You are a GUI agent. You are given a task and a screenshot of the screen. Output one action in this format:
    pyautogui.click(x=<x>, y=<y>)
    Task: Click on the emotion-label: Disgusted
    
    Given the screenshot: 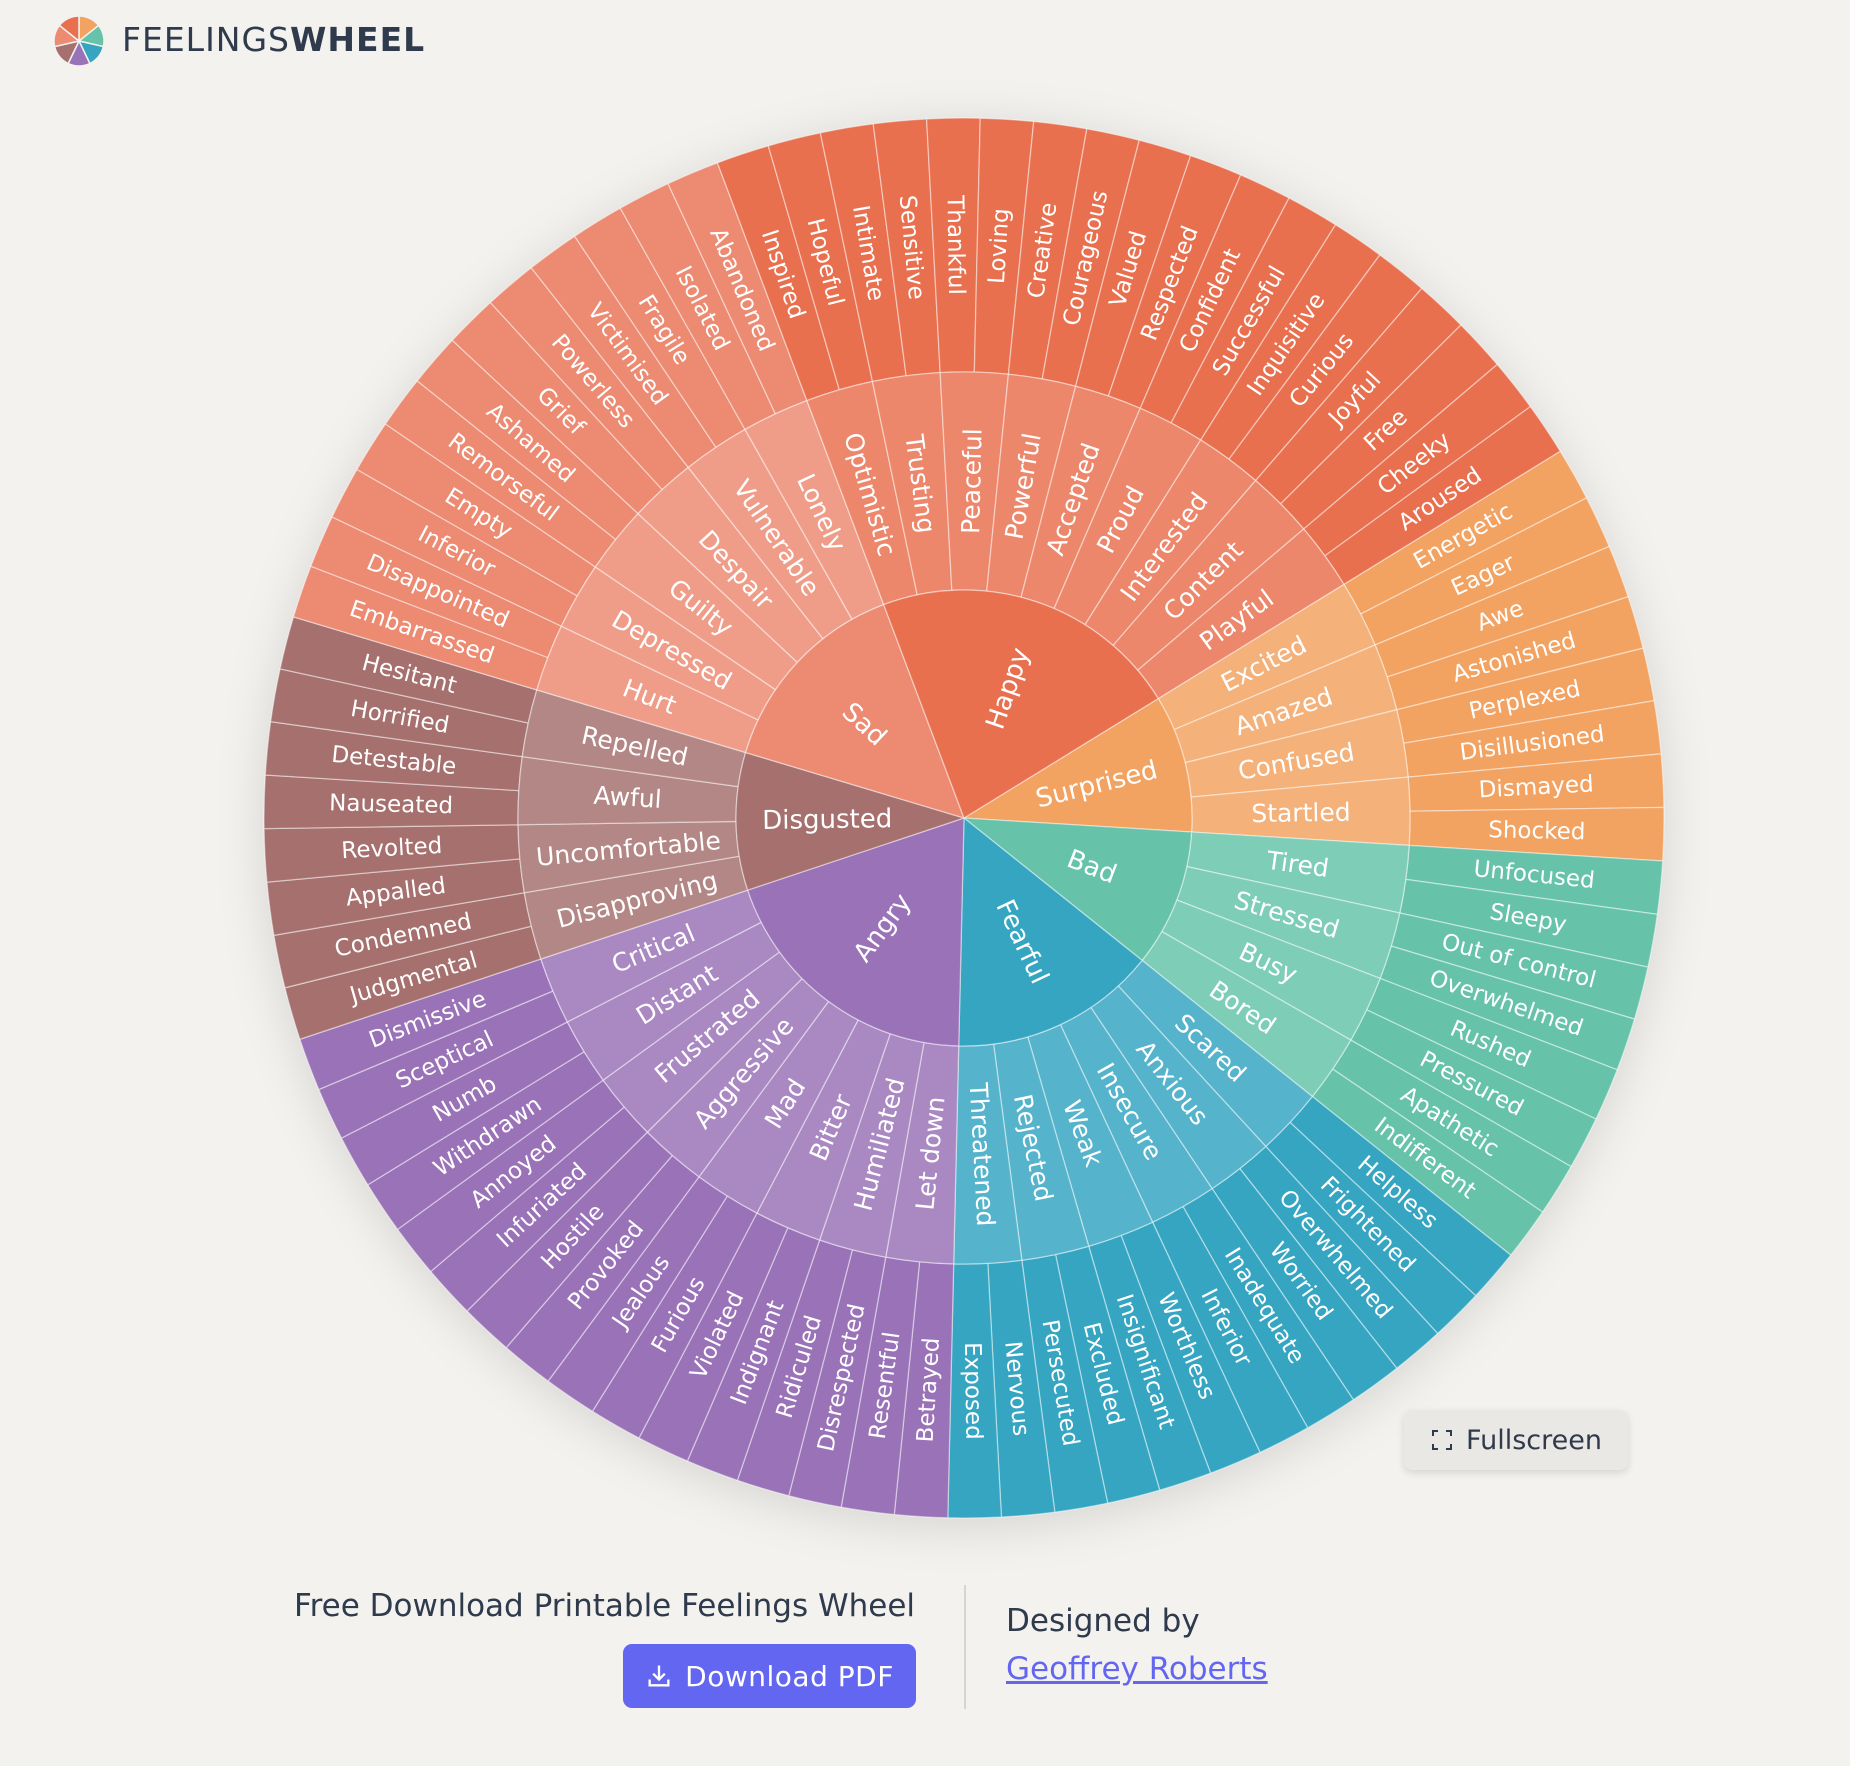 What is the action you would take?
    pyautogui.click(x=827, y=820)
    